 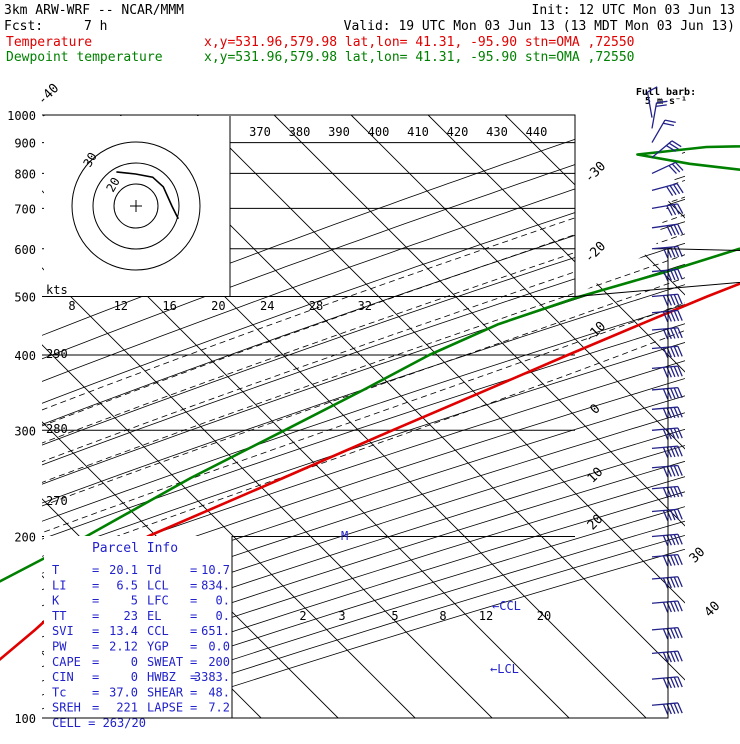 What do you see at coordinates (25, 209) in the screenshot?
I see `pressure-tick-label: 700` at bounding box center [25, 209].